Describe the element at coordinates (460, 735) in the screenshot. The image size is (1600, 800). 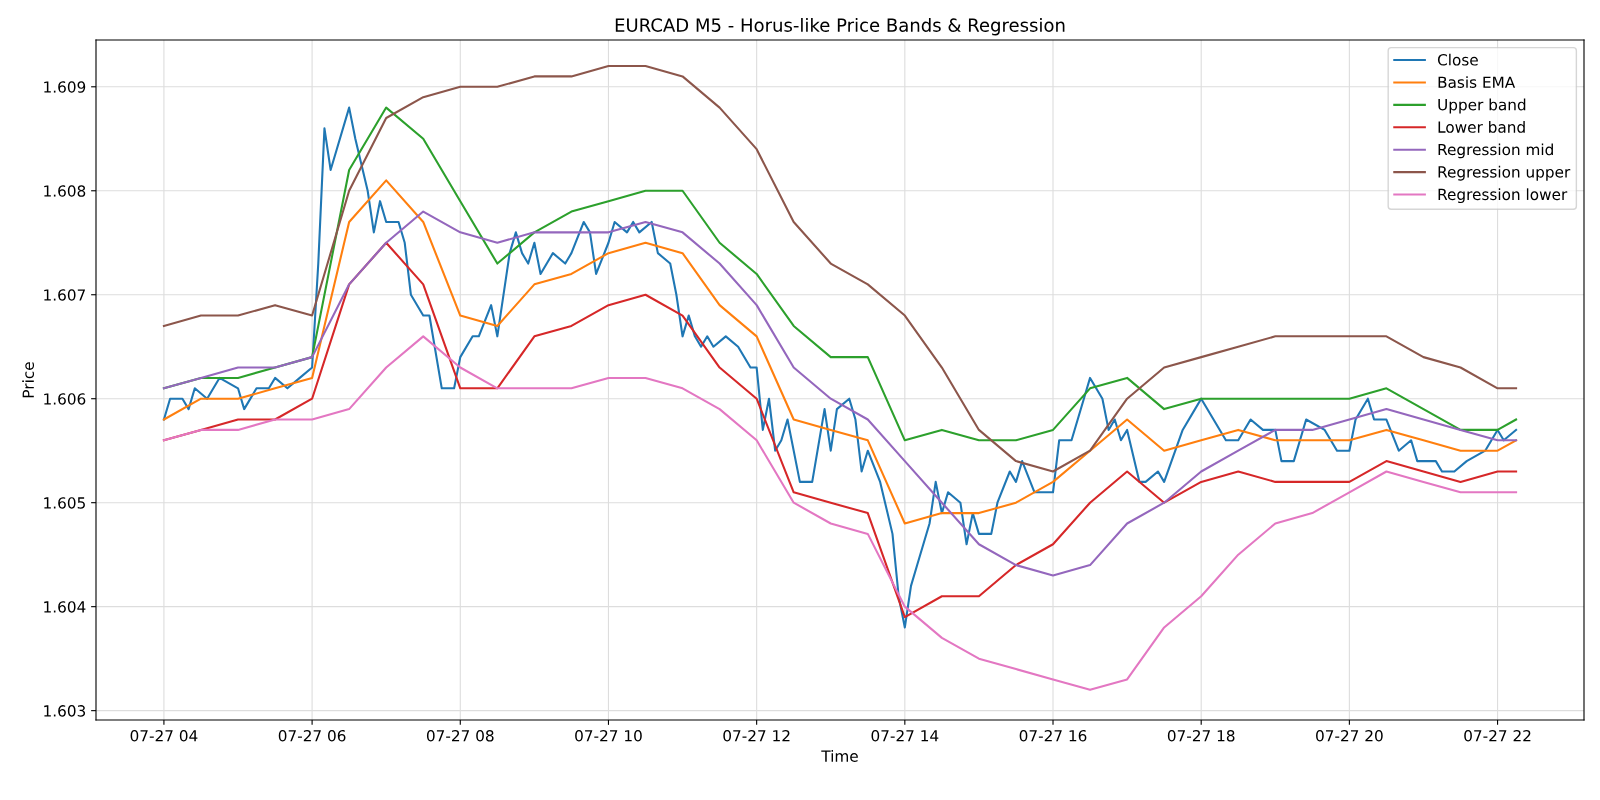
I see `x-tick-label: 07-27 08` at that location.